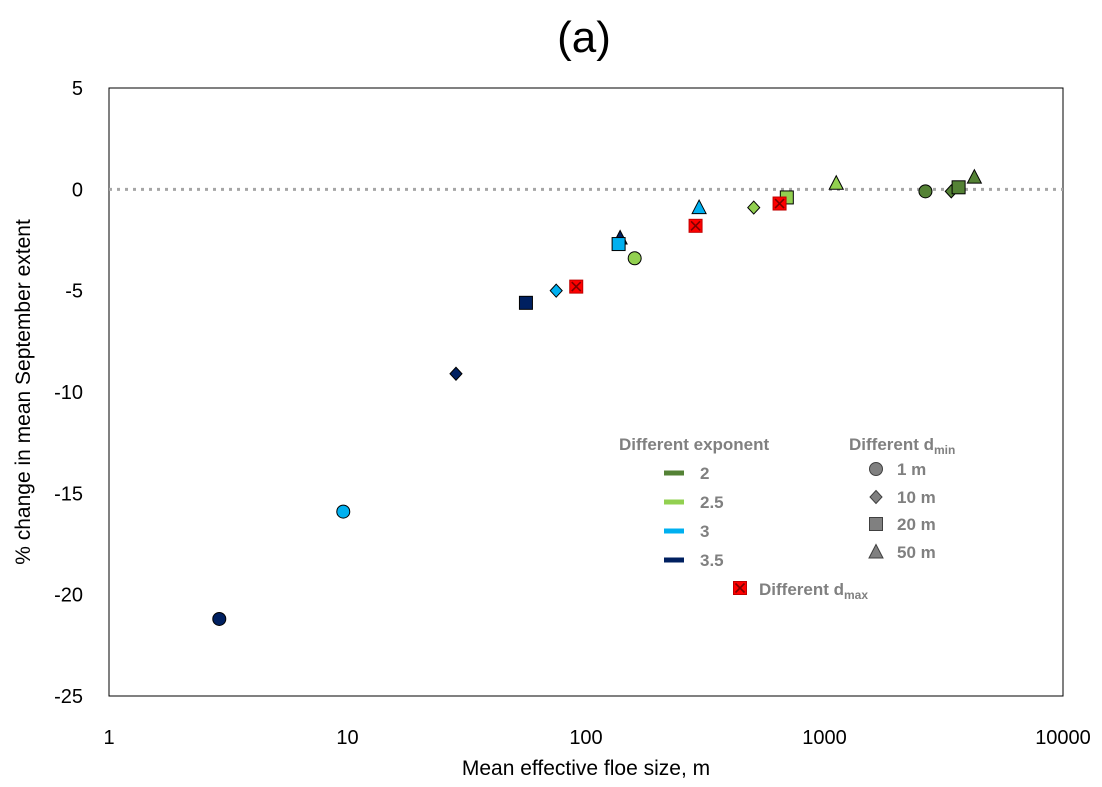 This screenshot has height=787, width=1102. Describe the element at coordinates (68, 494) in the screenshot. I see `y-tick-label: -15` at that location.